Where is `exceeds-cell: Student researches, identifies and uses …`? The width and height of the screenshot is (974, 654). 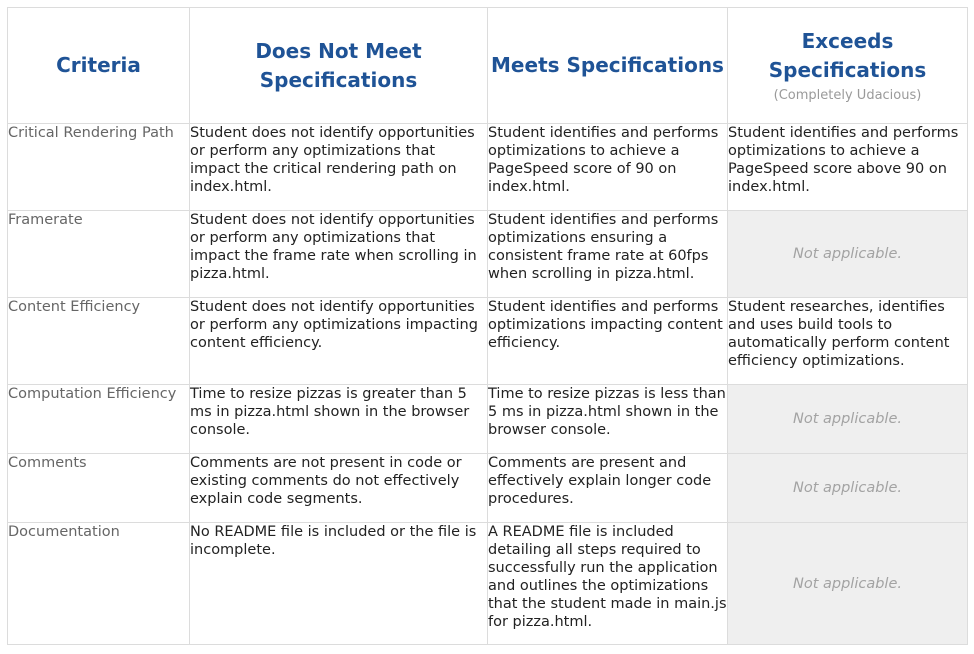 exceeds-cell: Student researches, identifies and uses … is located at coordinates (847, 341).